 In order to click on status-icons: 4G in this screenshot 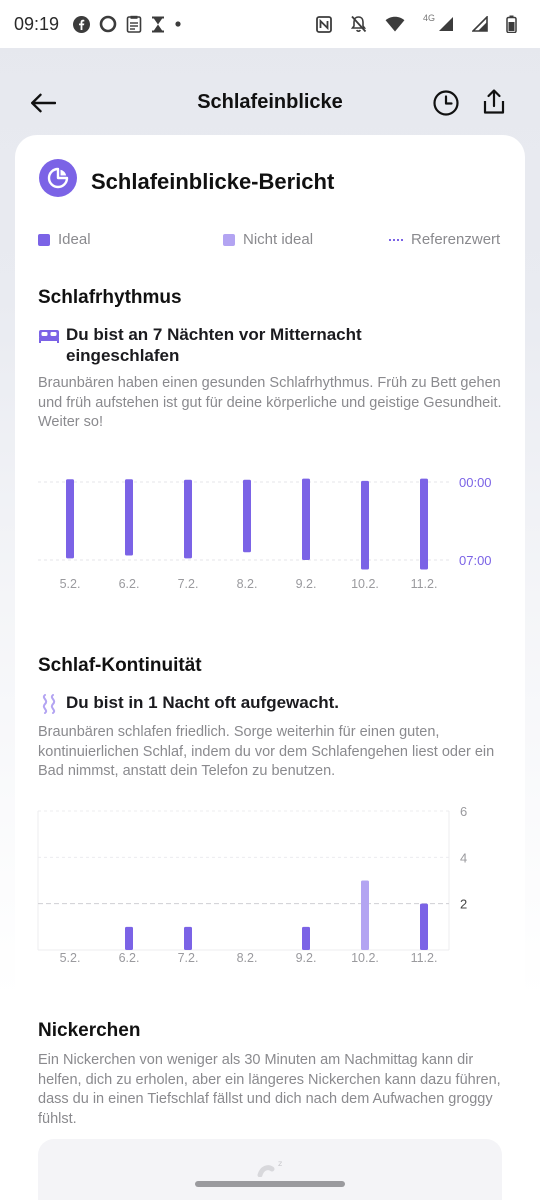, I will do `click(421, 24)`.